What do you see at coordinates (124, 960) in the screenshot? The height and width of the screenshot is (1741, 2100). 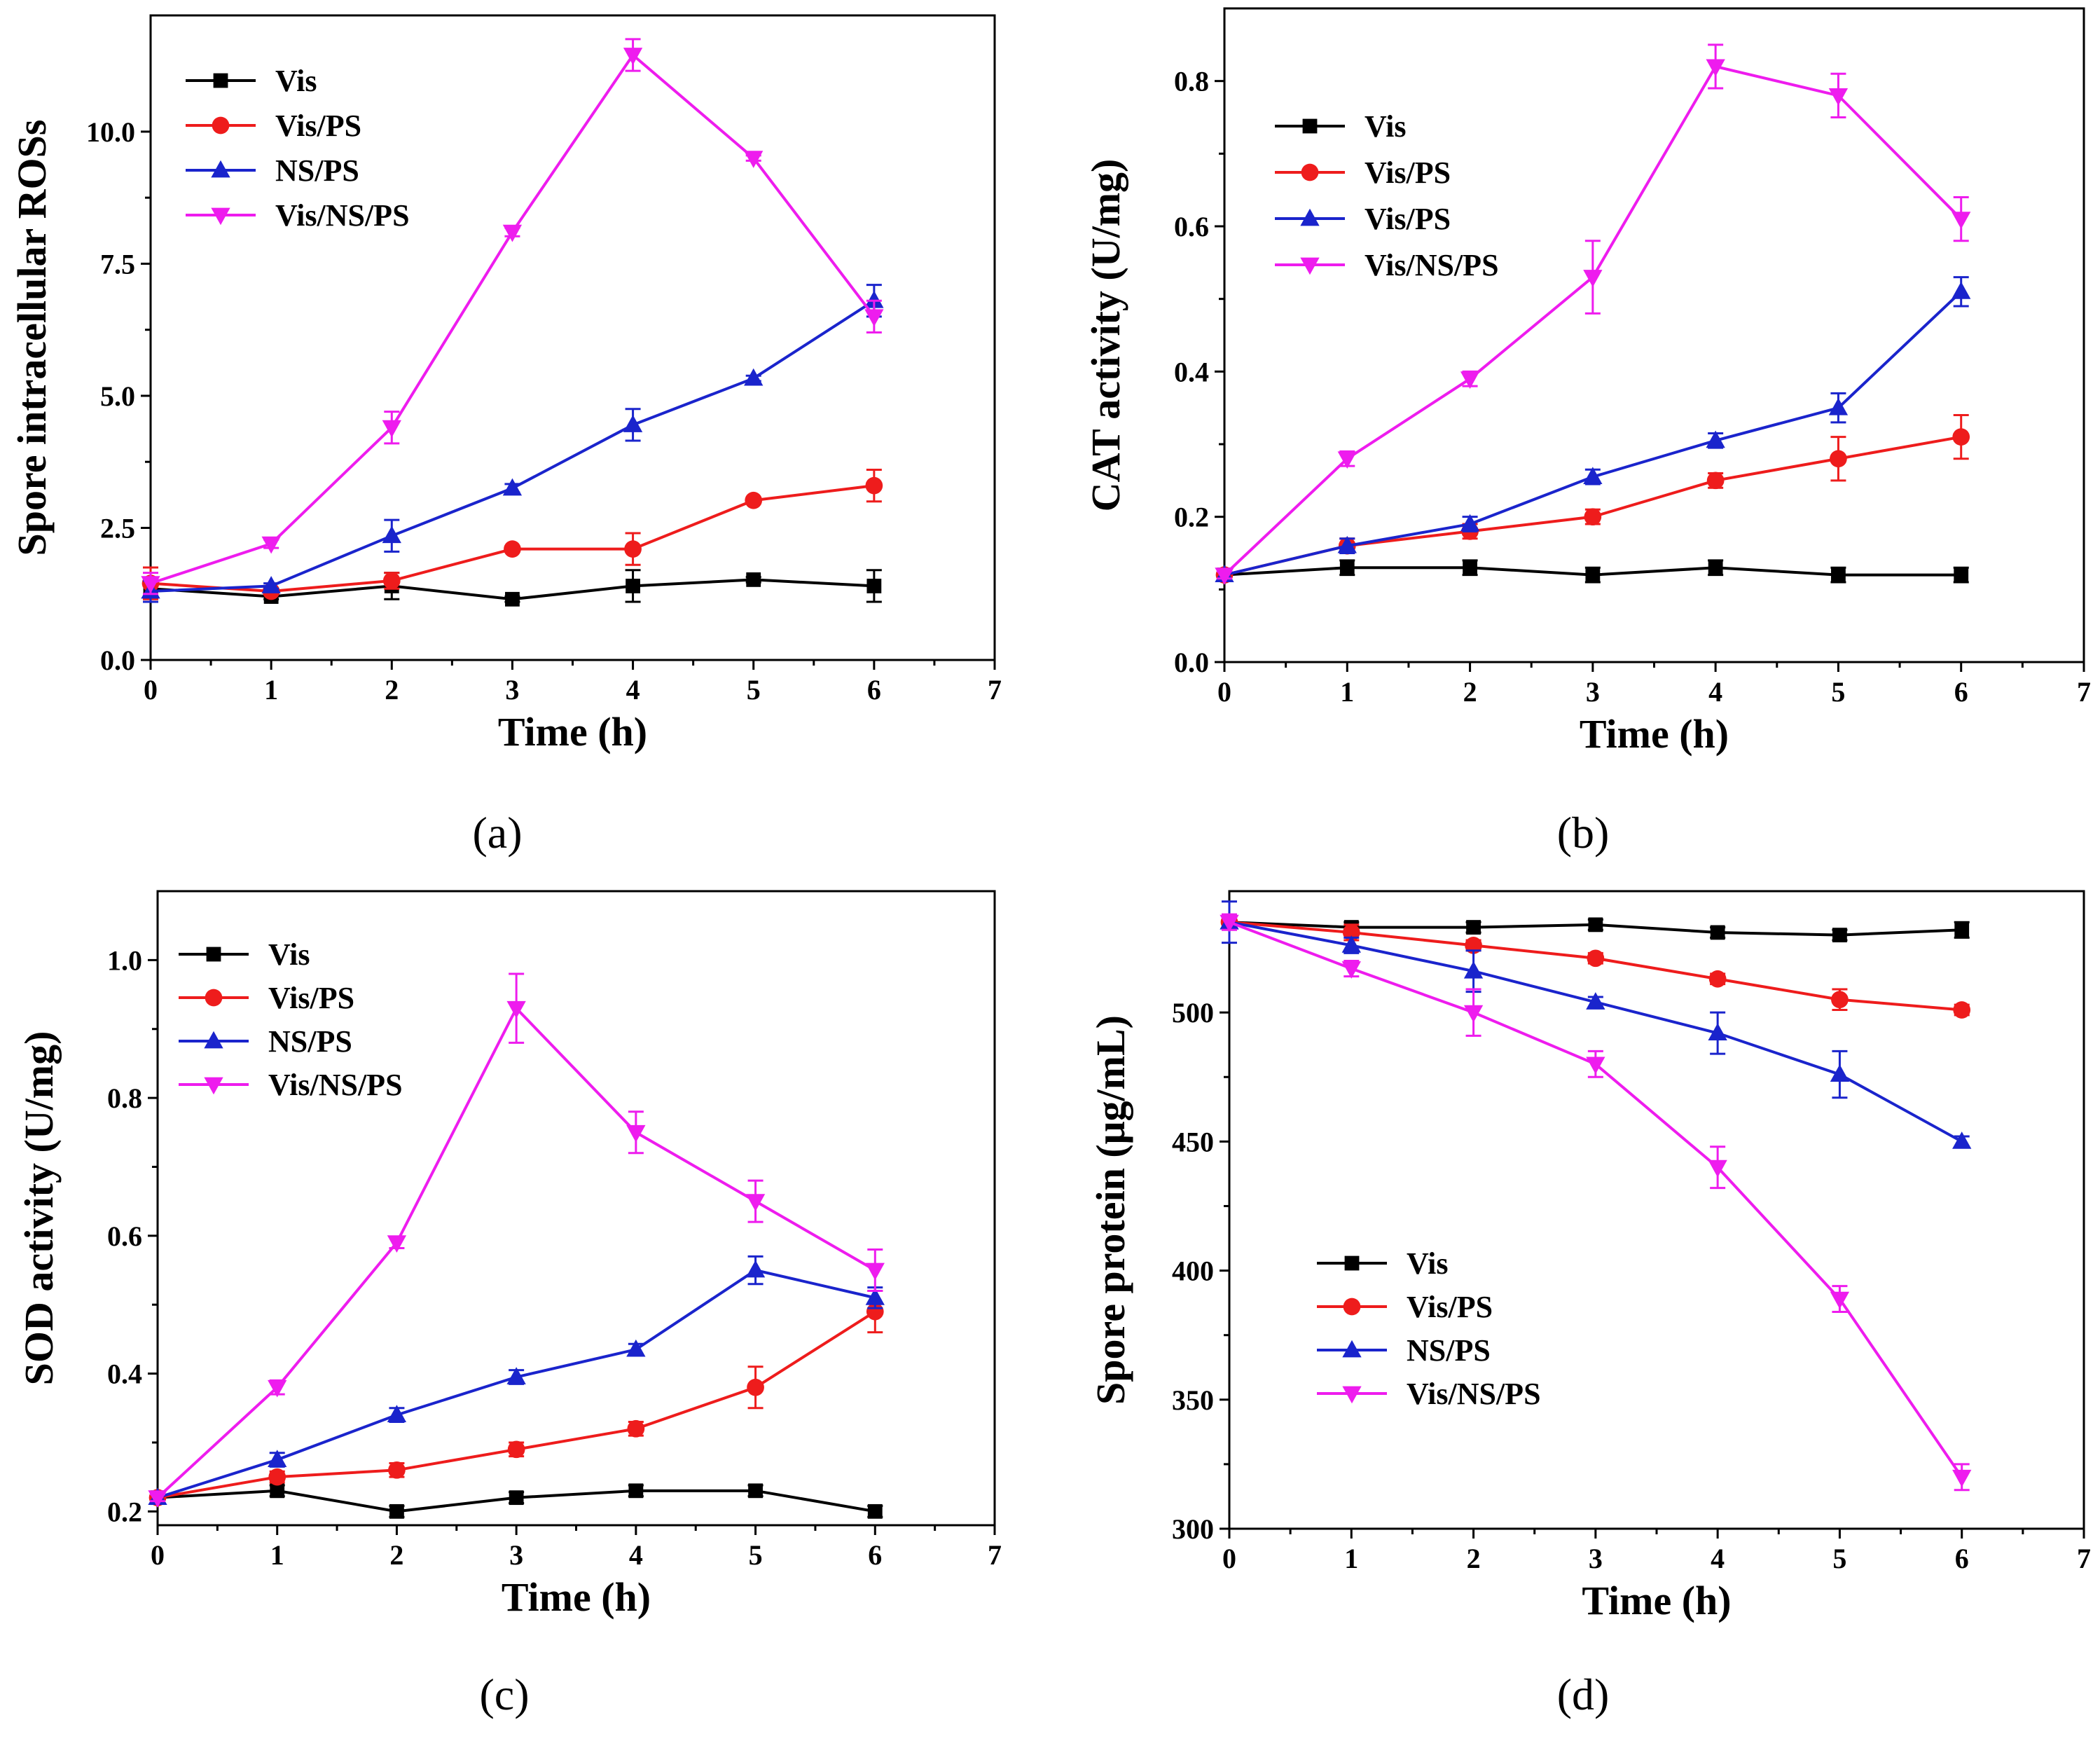 I see `y-tick-label: 1.0` at bounding box center [124, 960].